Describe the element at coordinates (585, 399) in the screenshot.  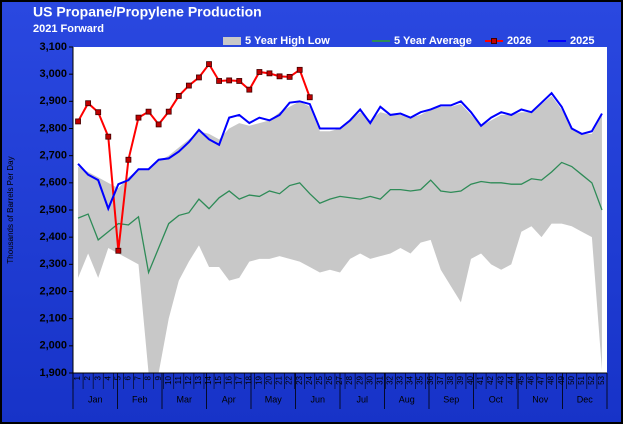
I see `month-label: Dec` at that location.